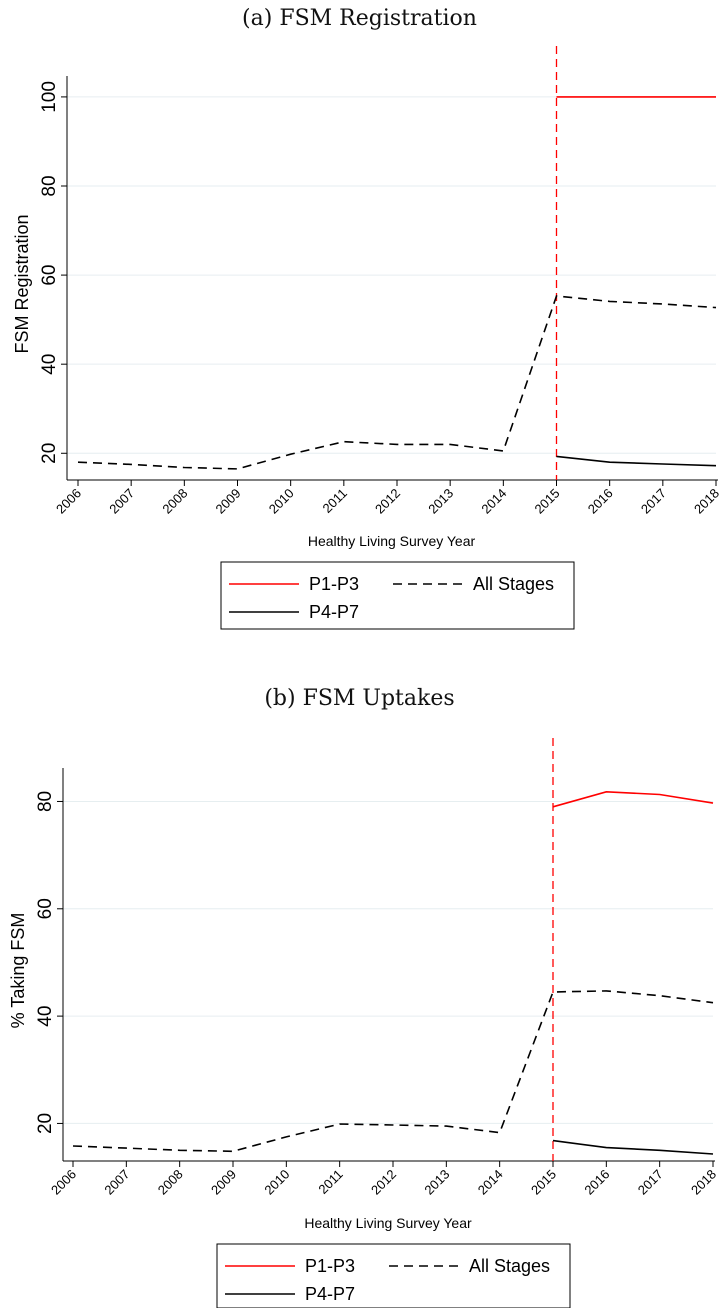  What do you see at coordinates (650, 1182) in the screenshot?
I see `x-tick-label: 2017` at bounding box center [650, 1182].